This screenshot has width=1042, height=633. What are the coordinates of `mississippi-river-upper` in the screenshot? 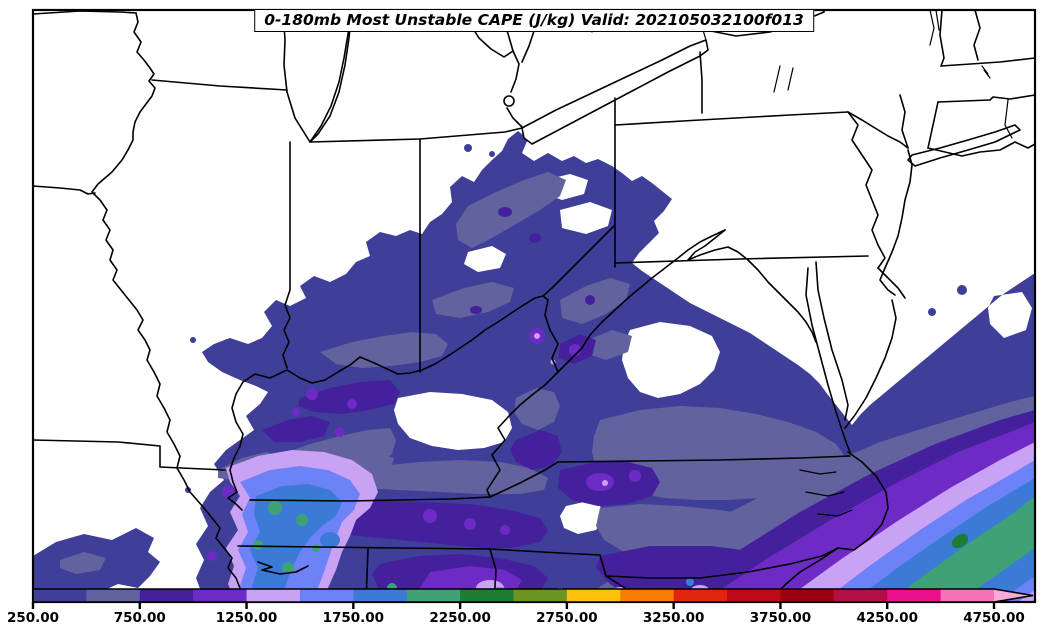 It's located at (123, 102).